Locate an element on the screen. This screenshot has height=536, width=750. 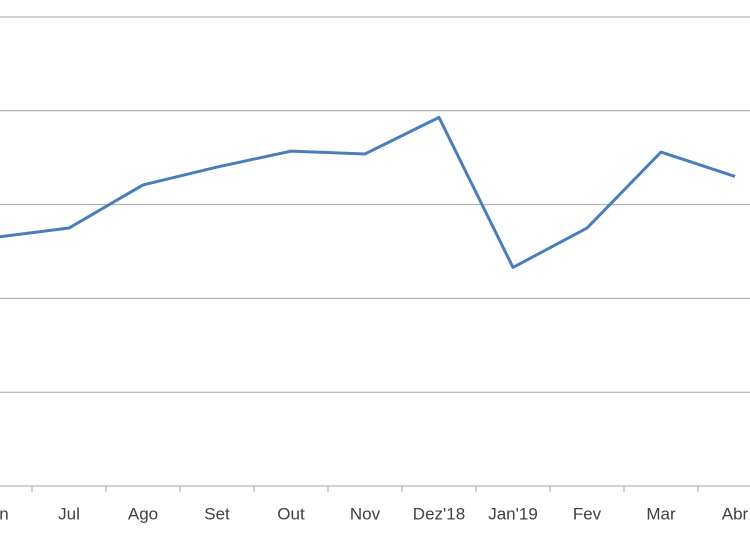
x-tick-label: Jul is located at coordinates (69, 513).